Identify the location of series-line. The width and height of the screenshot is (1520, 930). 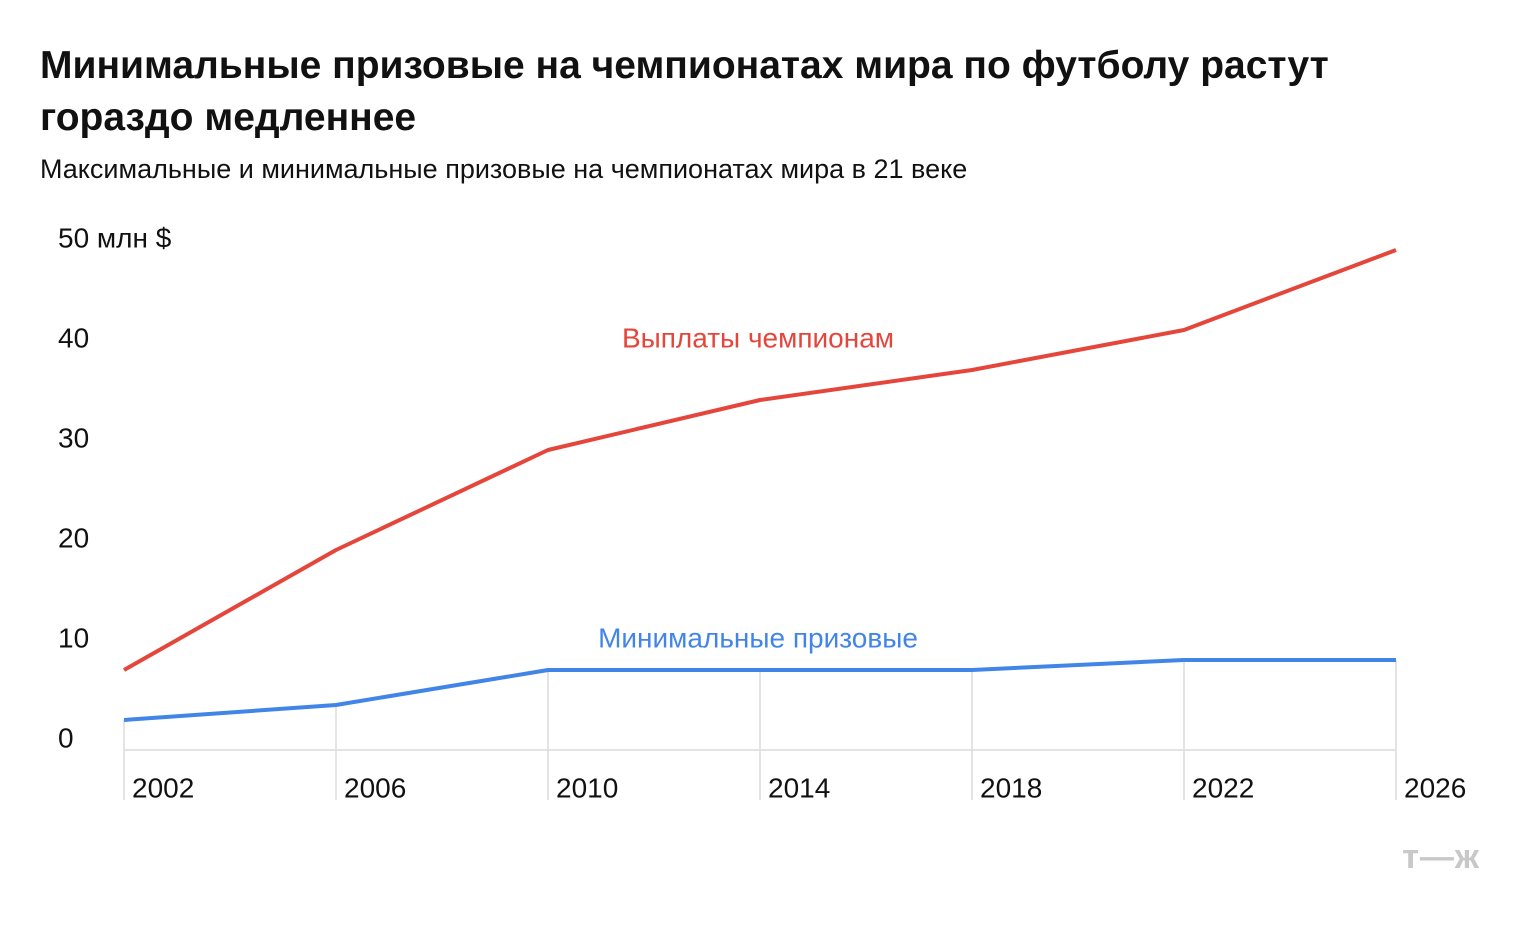
(759, 690).